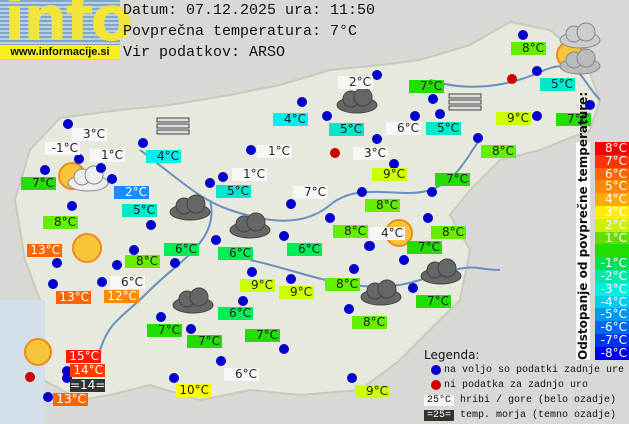 The width and height of the screenshot is (629, 424). Describe the element at coordinates (583, 225) in the screenshot. I see `scale-title: Odstopanje od povprečne temperature:` at that location.